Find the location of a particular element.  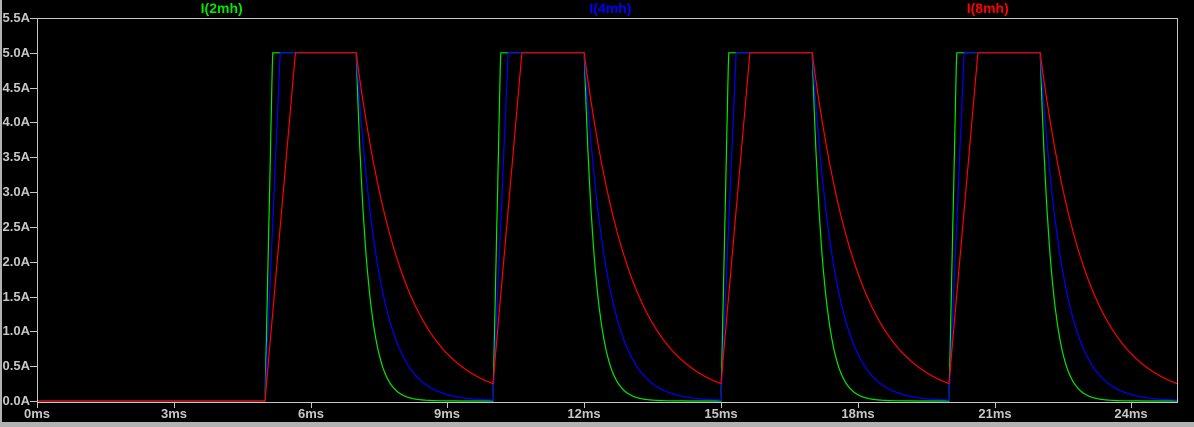

y-tick-label: 2.5A is located at coordinates (16, 226).